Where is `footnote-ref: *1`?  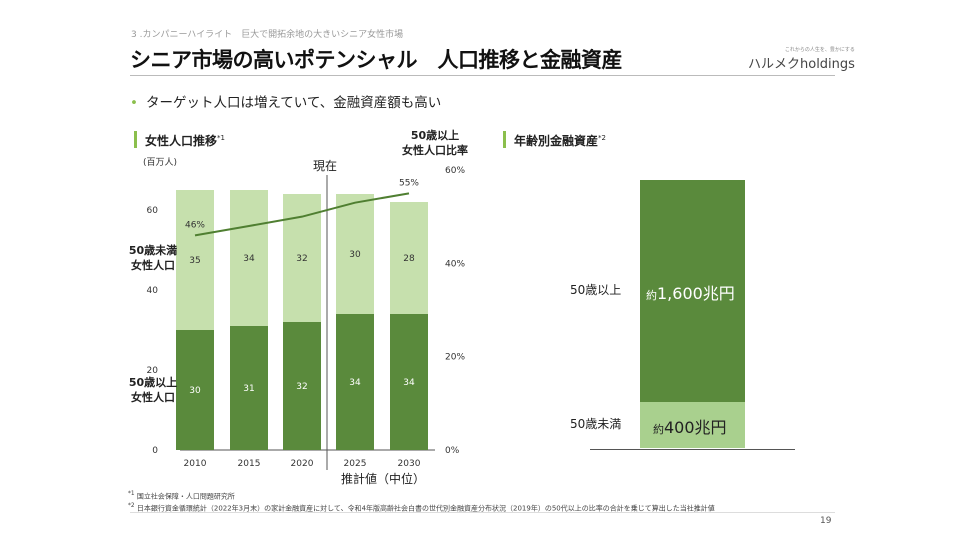 footnote-ref: *1 is located at coordinates (221, 138).